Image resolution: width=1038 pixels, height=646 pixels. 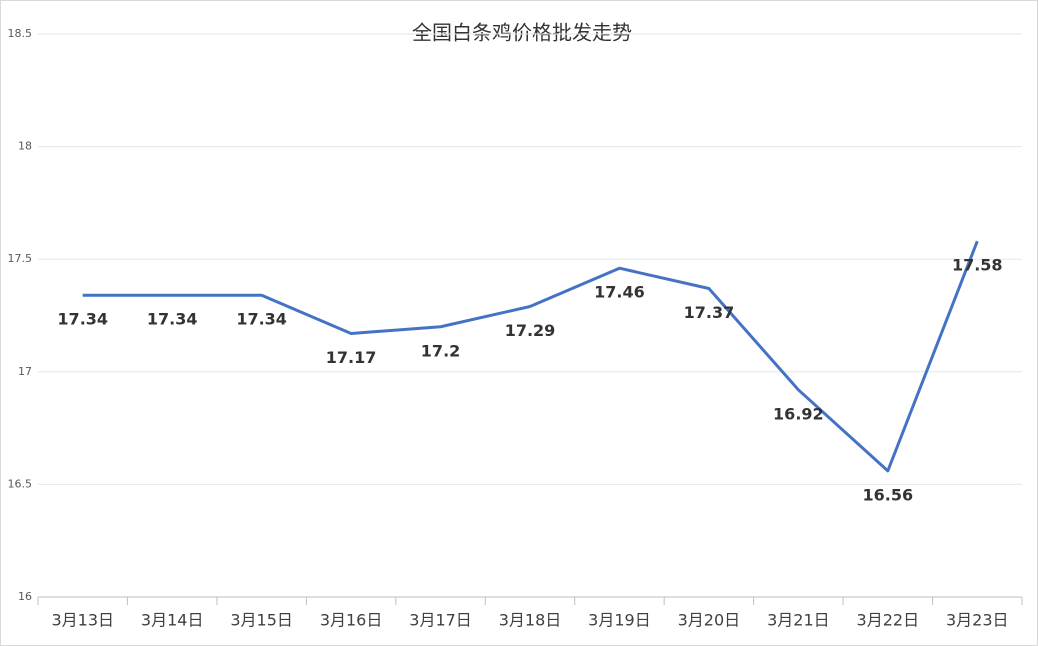 I want to click on data-label: 17.17, so click(x=351, y=357).